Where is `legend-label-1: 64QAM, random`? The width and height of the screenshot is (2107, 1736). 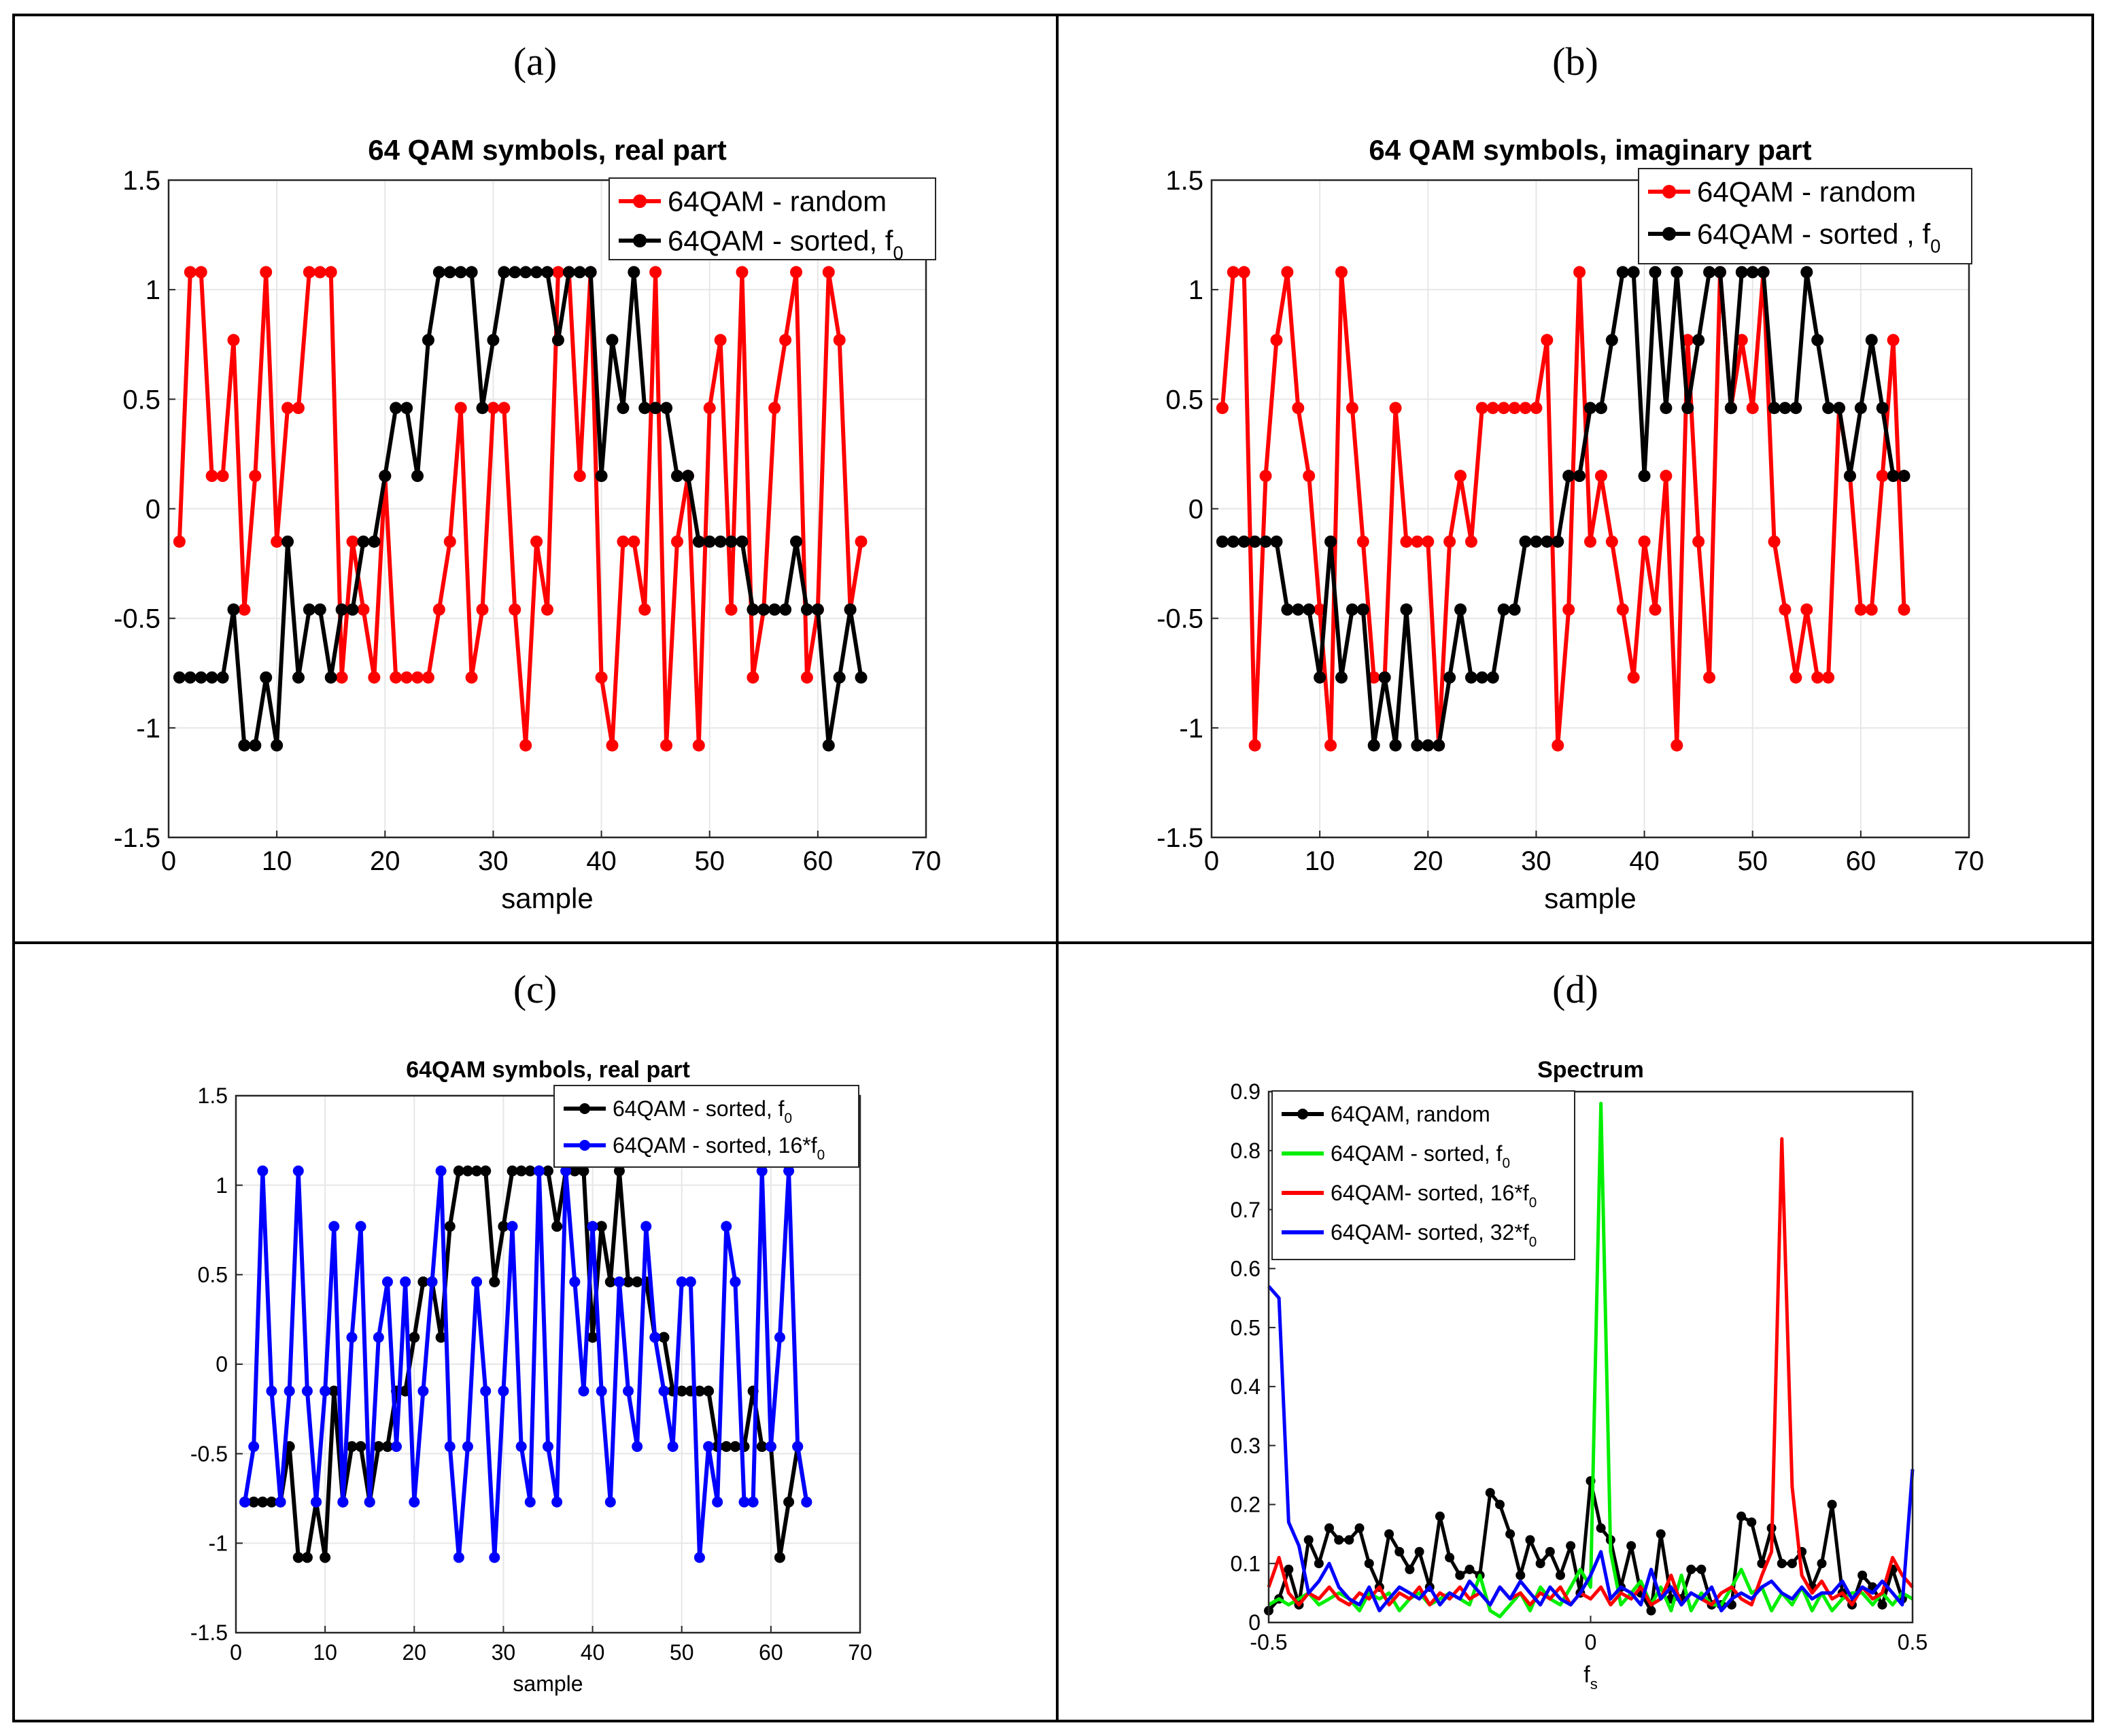
legend-label-1: 64QAM, random is located at coordinates (1410, 1114).